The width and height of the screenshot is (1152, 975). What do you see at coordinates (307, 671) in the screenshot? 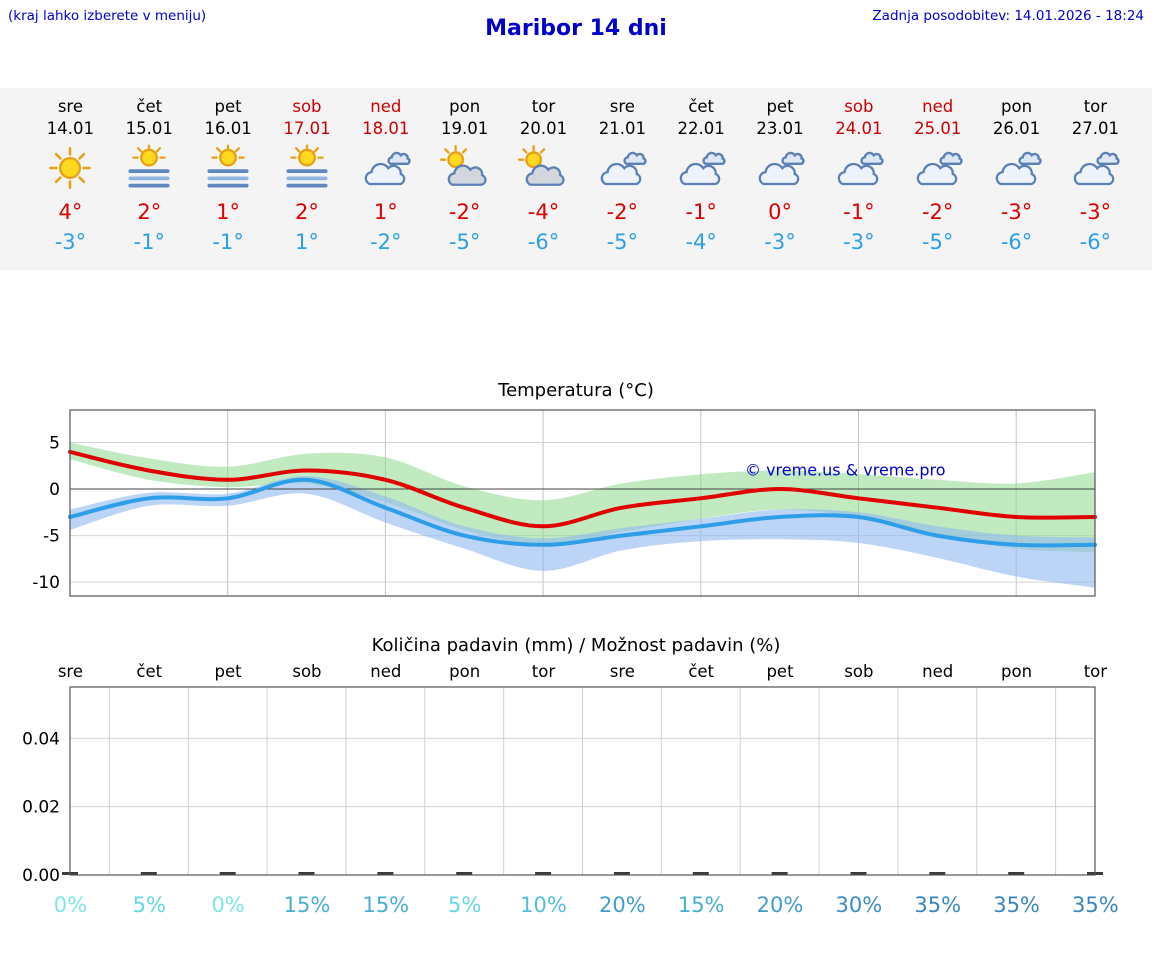
I see `precip-day-label: sob` at bounding box center [307, 671].